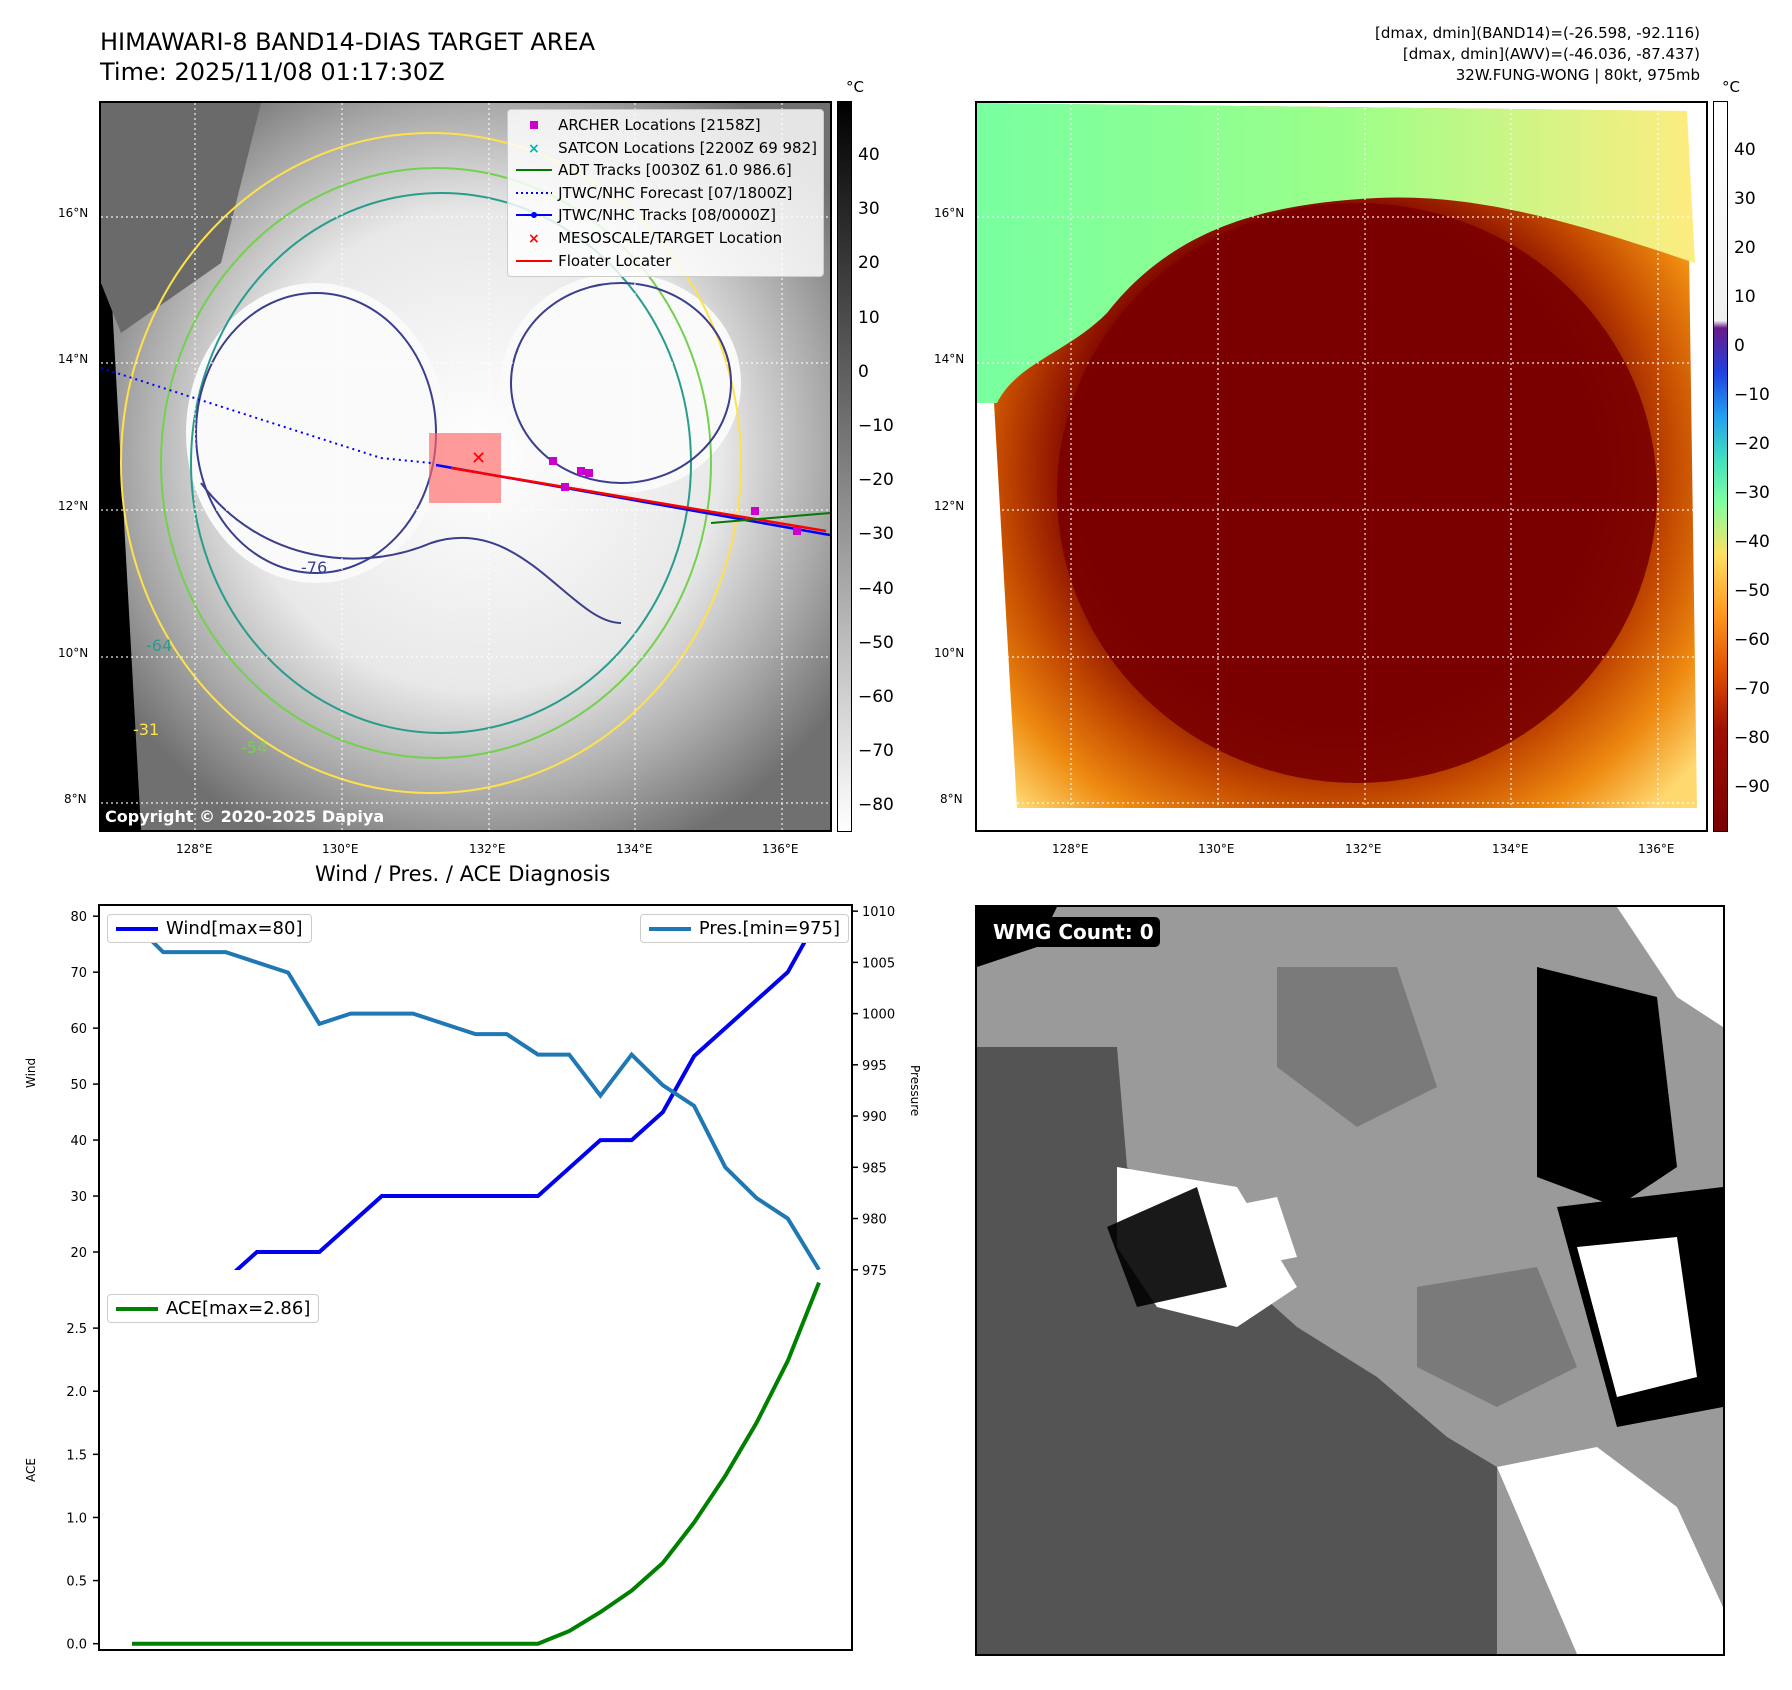  I want to click on lon-label: 134°E, so click(1510, 849).